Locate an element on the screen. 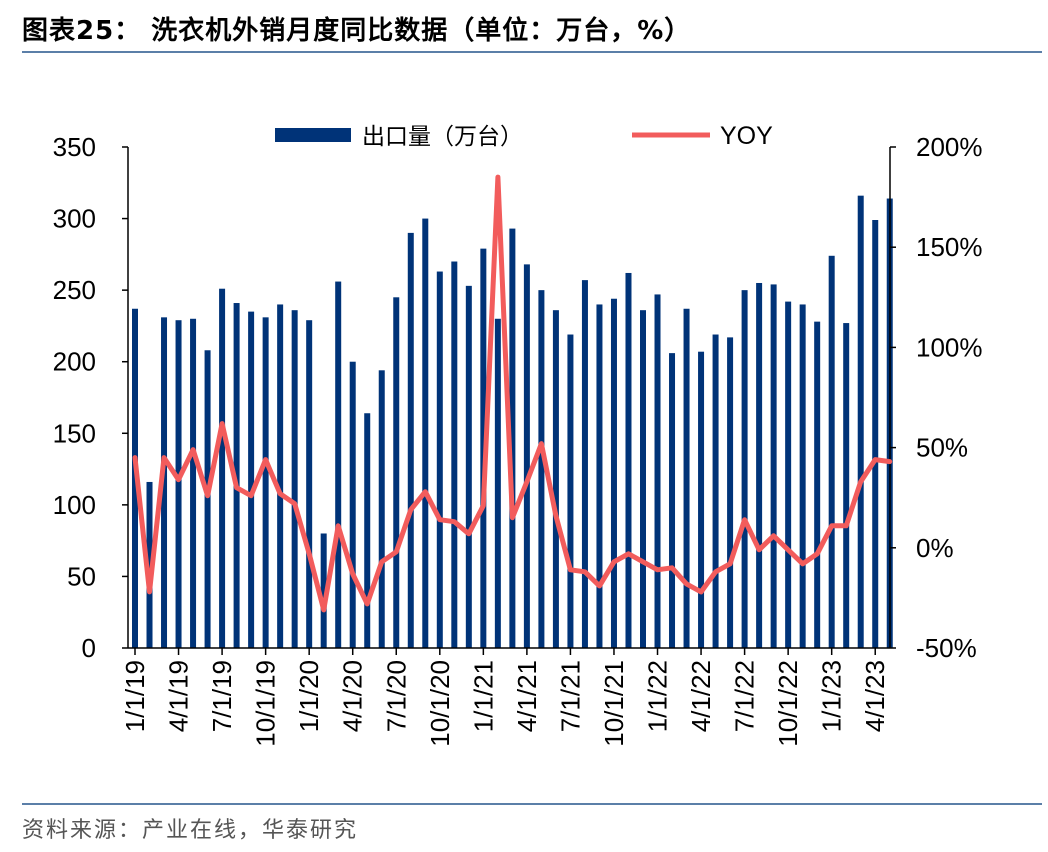 The width and height of the screenshot is (1048, 852). x-tick-label: 1/1/23 is located at coordinates (832, 696).